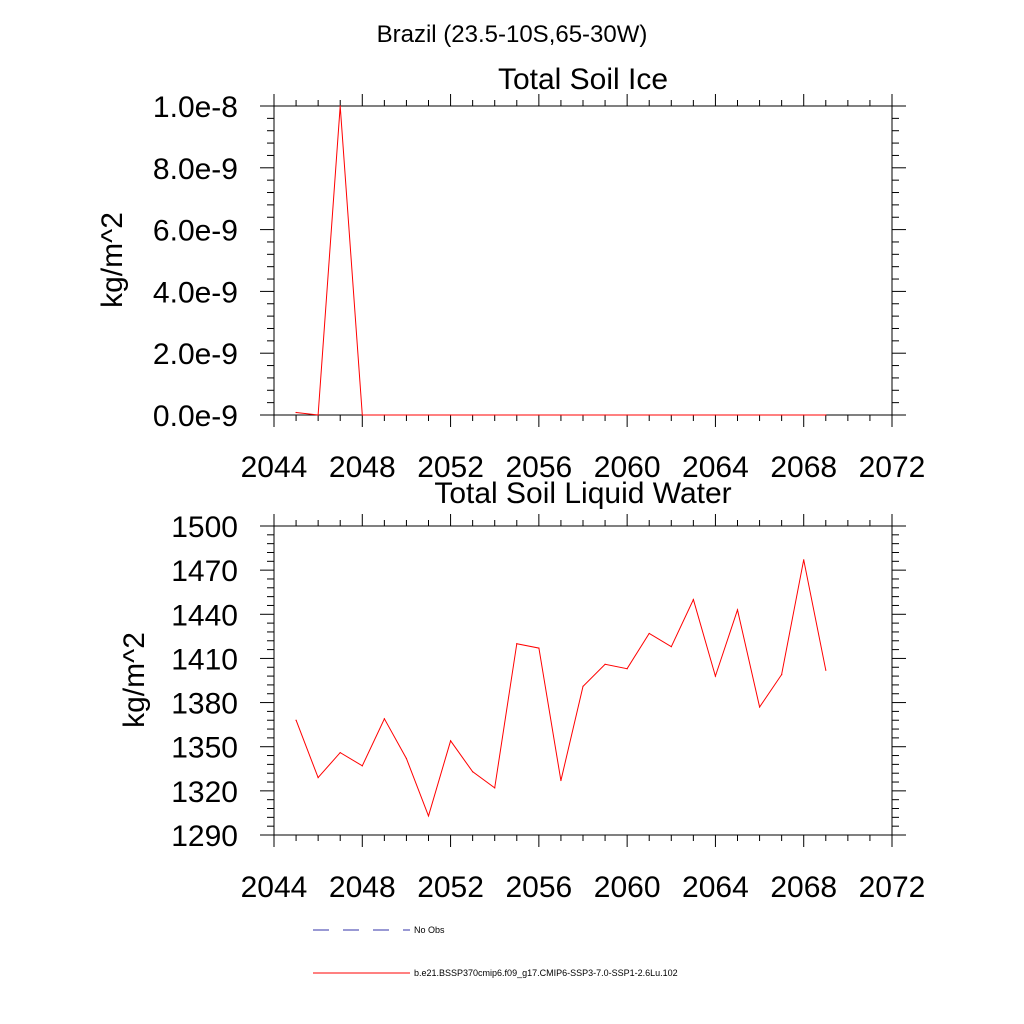 Image resolution: width=1024 pixels, height=1024 pixels. What do you see at coordinates (204, 748) in the screenshot?
I see `y-tick-label: 1350` at bounding box center [204, 748].